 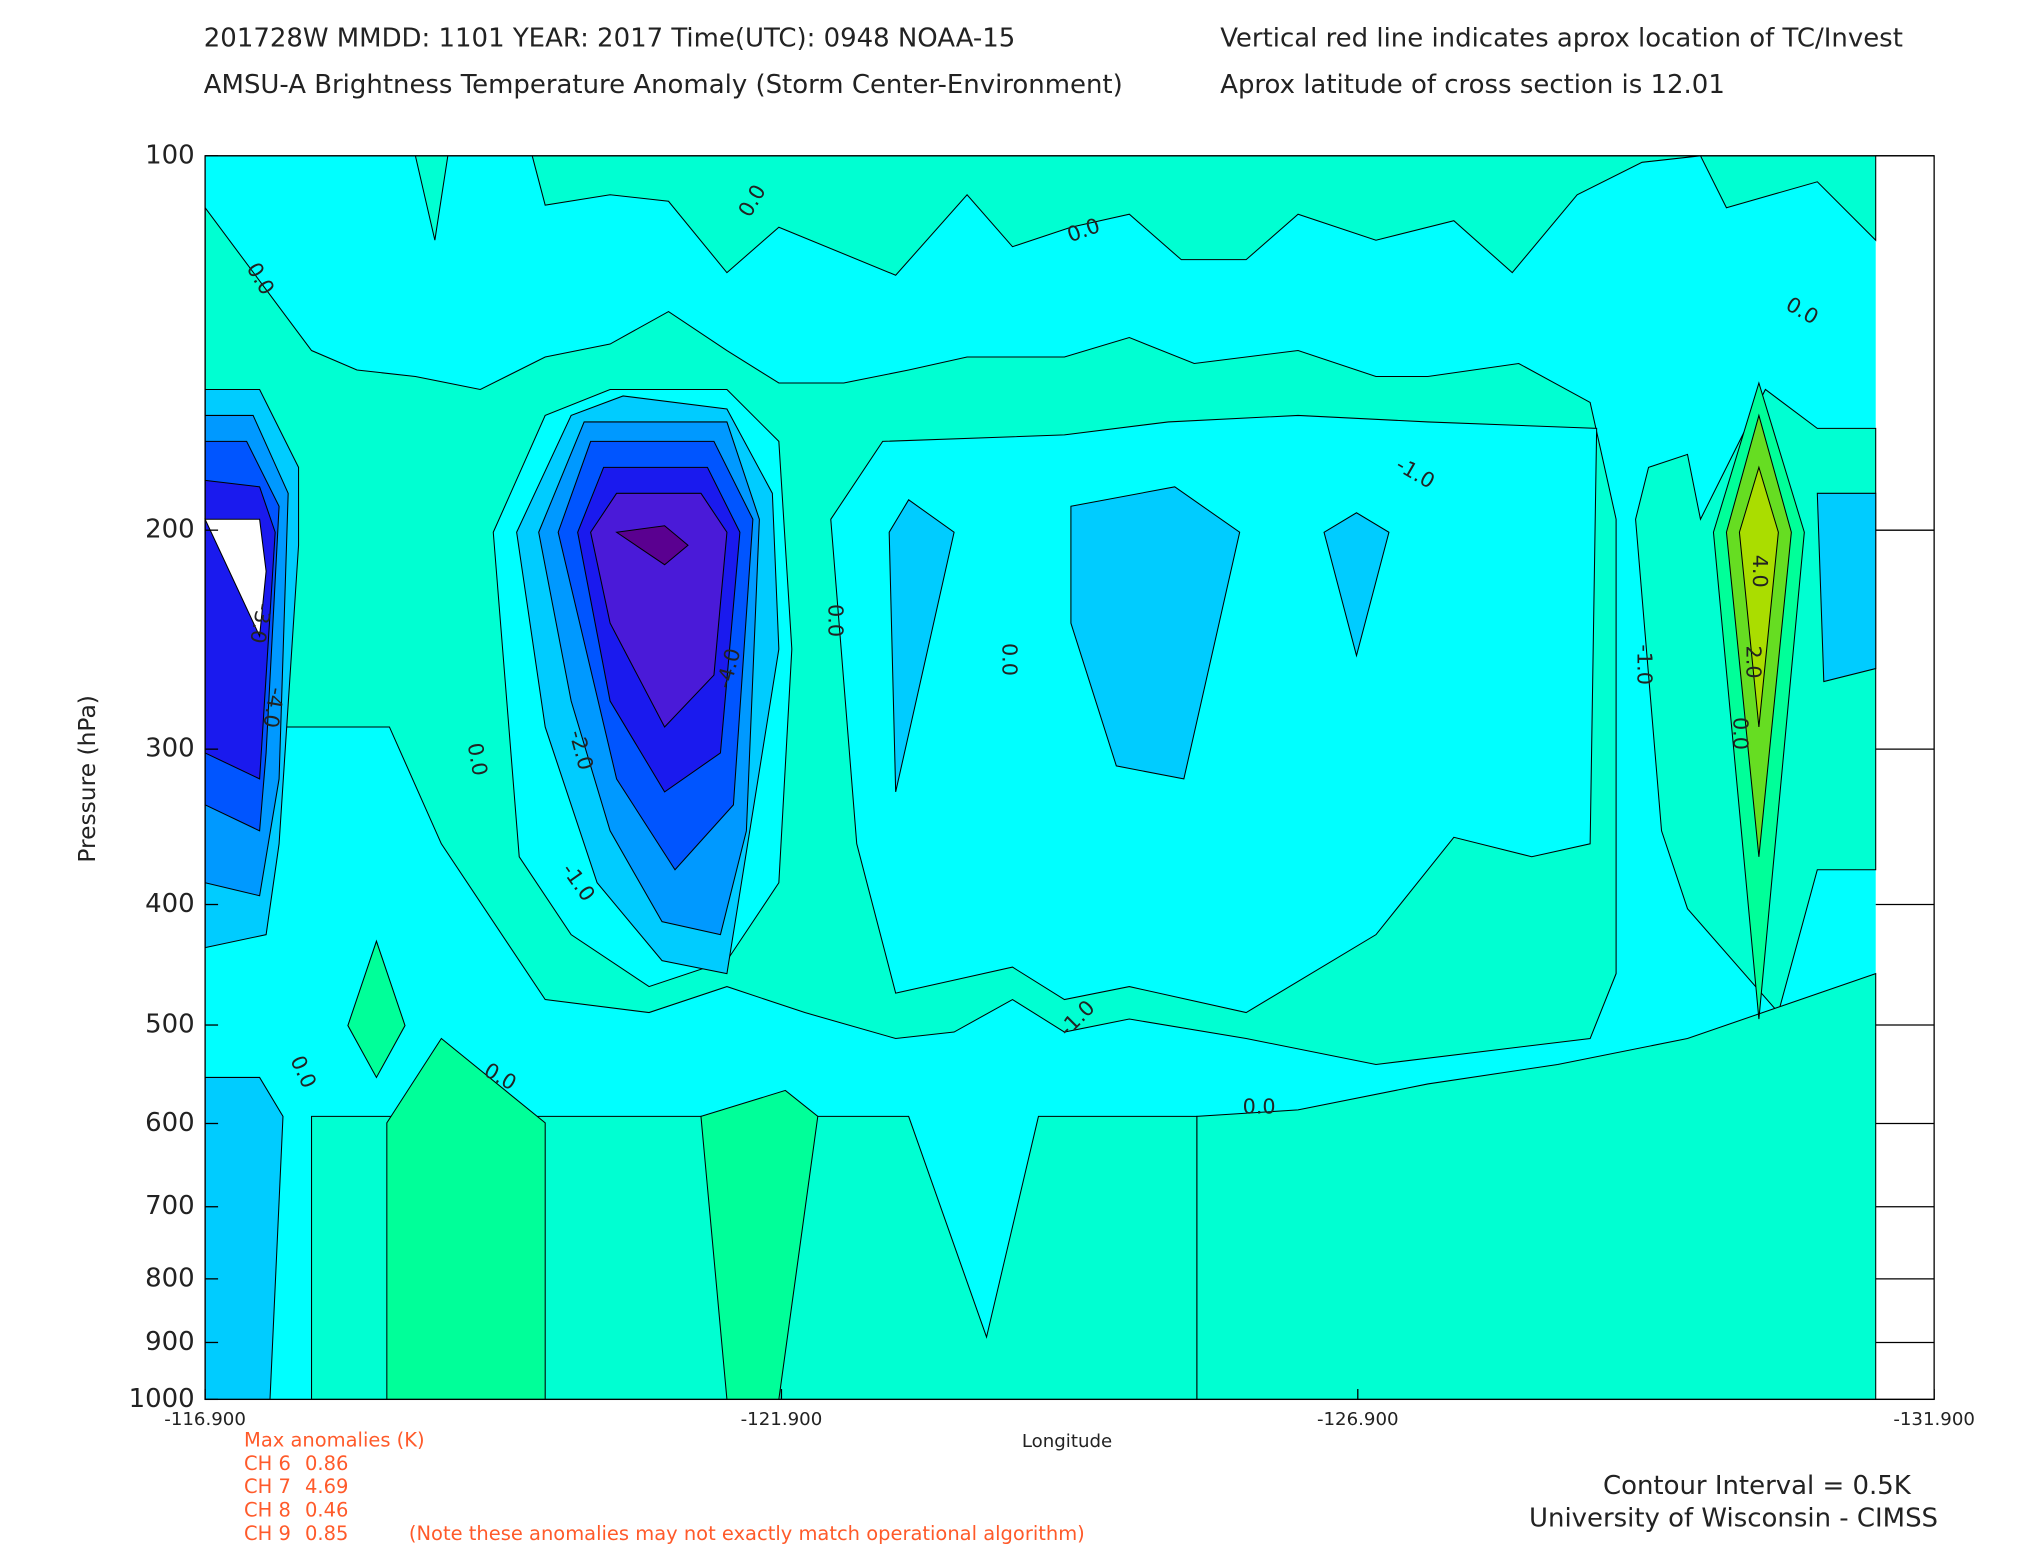 What do you see at coordinates (170, 155) in the screenshot?
I see `y-tick-label: 100` at bounding box center [170, 155].